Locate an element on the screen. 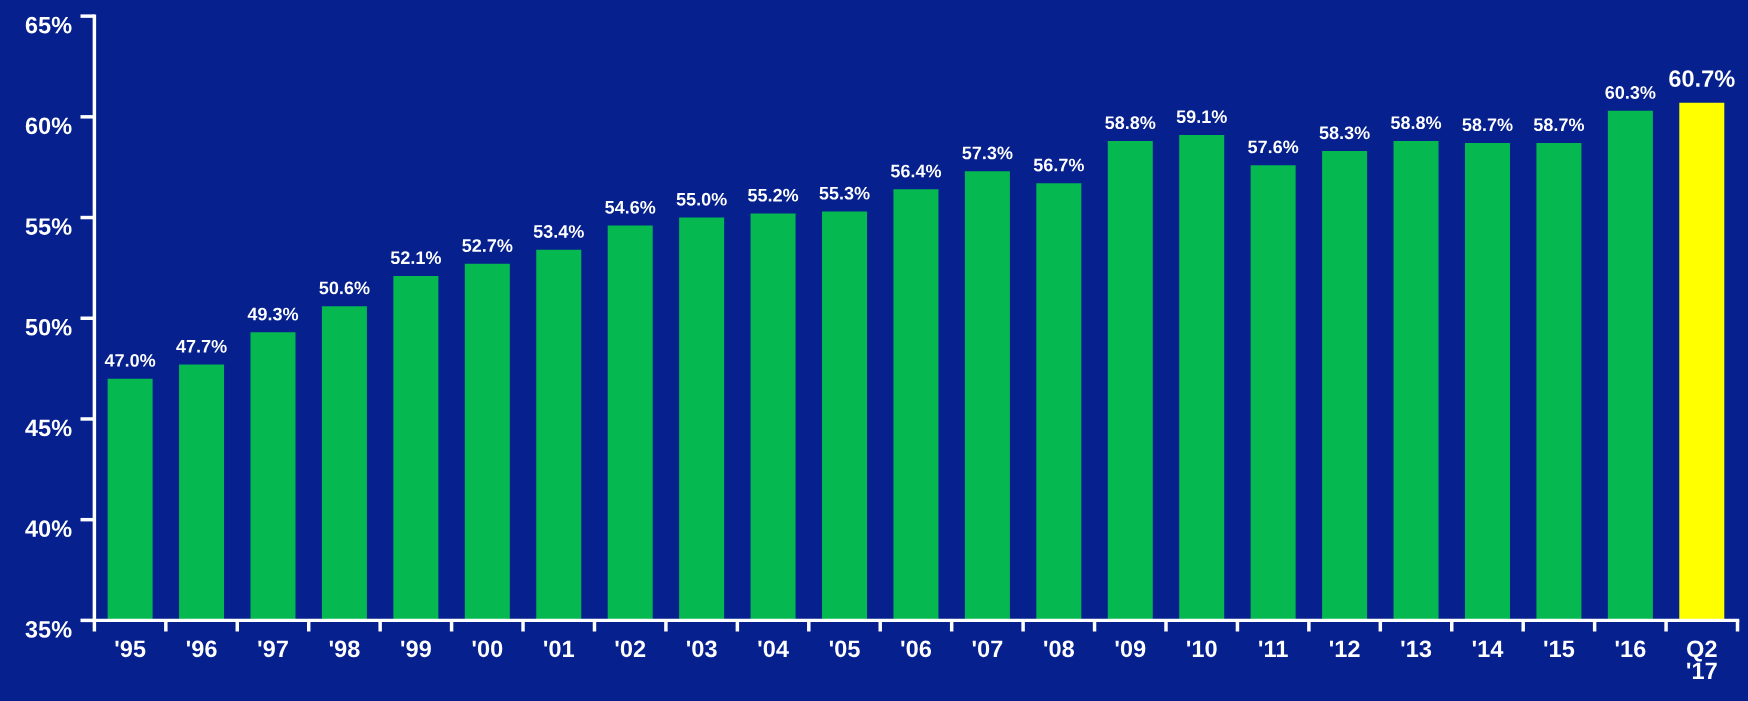 This screenshot has width=1748, height=701. y-tick-label: 65% is located at coordinates (48, 25).